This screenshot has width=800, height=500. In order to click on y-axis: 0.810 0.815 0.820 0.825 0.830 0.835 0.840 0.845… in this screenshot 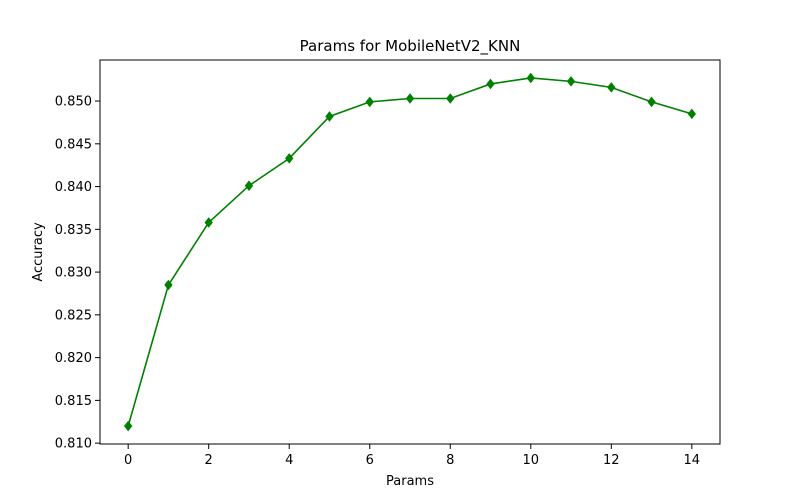, I will do `click(77, 273)`.